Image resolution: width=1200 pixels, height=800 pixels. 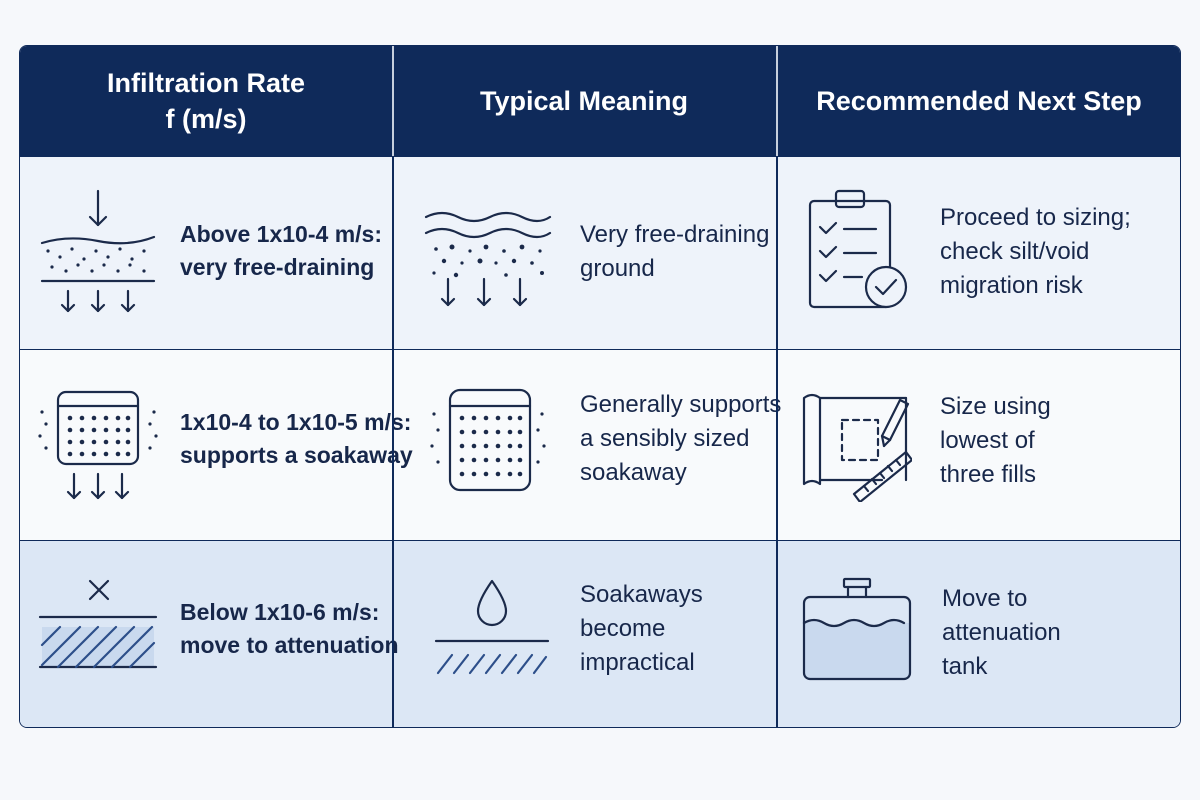 I want to click on rate-cell: Below 1x10-6 m/s: move to attenuation, so click(x=209, y=634).